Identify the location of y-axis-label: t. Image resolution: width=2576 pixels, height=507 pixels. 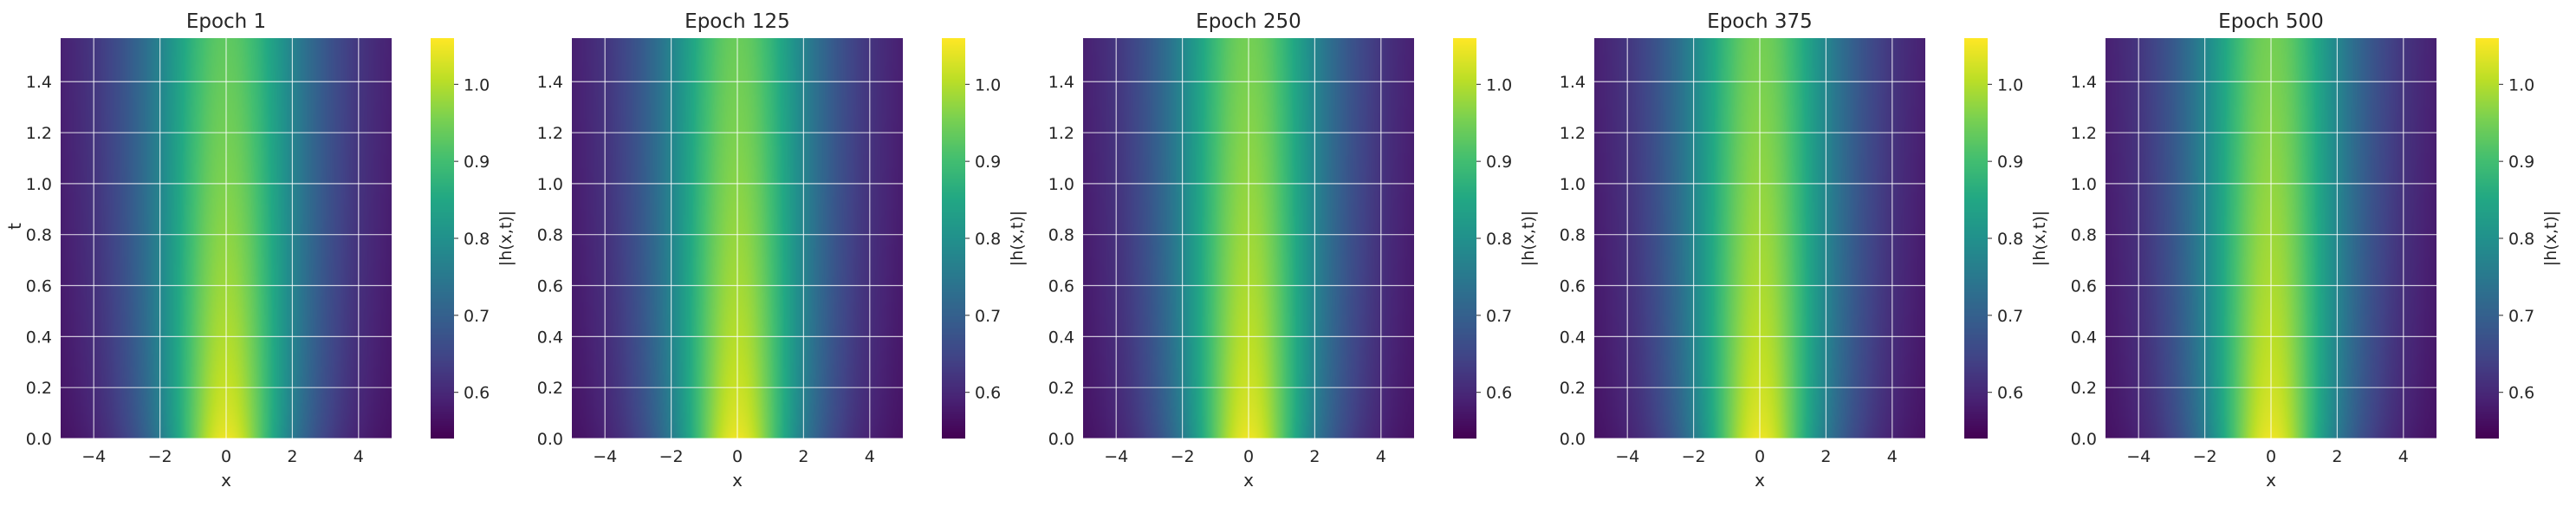
(15, 226).